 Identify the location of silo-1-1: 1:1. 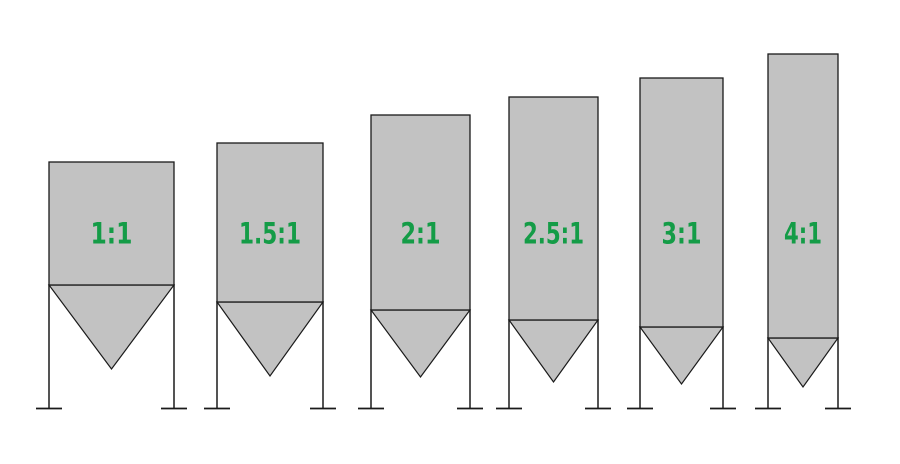
(111, 285).